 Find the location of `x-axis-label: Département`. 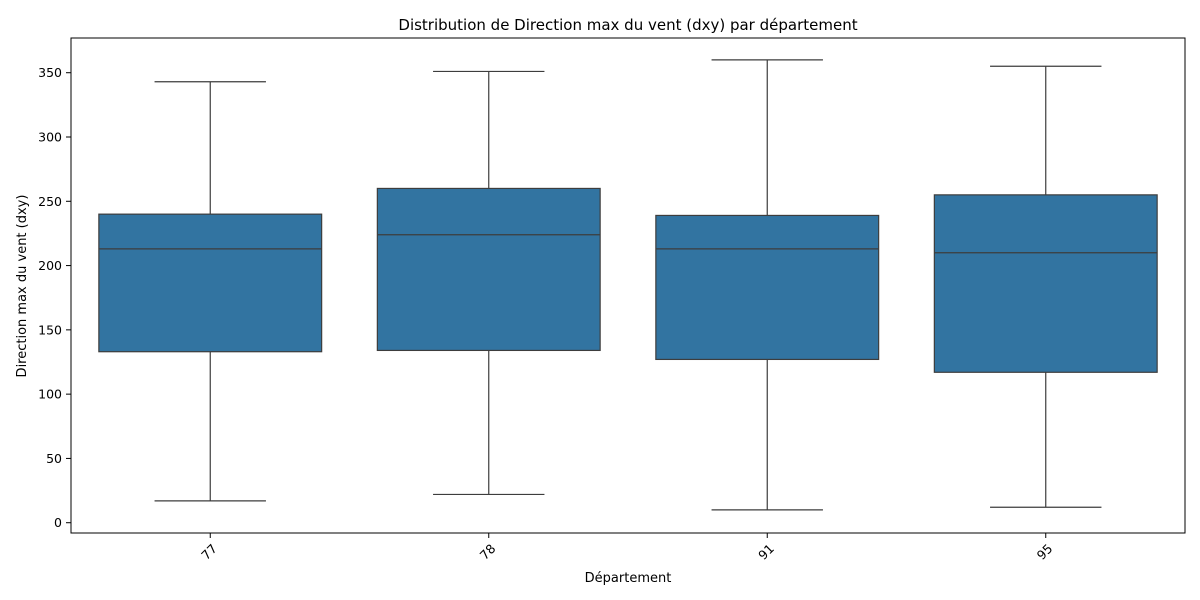

x-axis-label: Département is located at coordinates (628, 578).